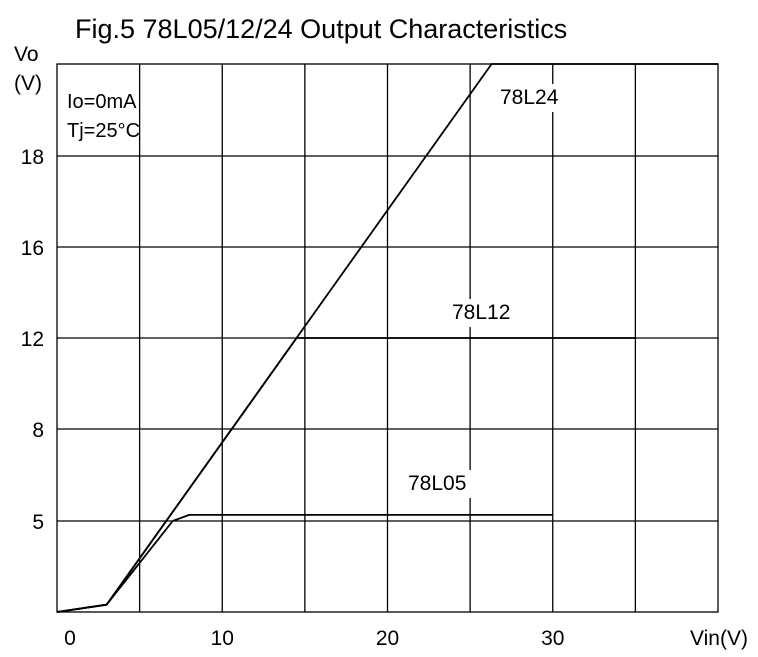  Describe the element at coordinates (70, 638) in the screenshot. I see `x-tick-label: 0` at that location.